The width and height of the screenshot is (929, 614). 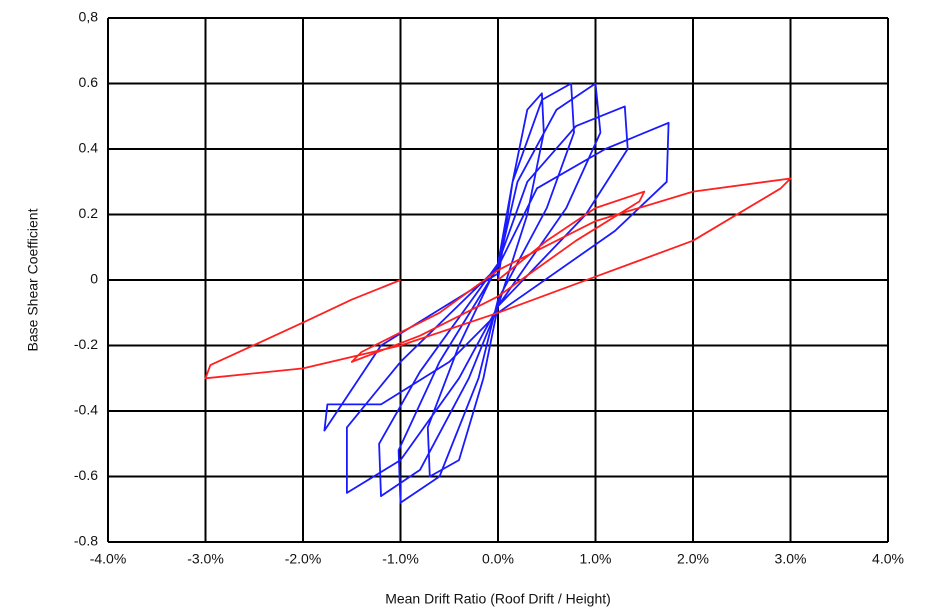 What do you see at coordinates (89, 17) in the screenshot?
I see `y-tick-label: 0,8` at bounding box center [89, 17].